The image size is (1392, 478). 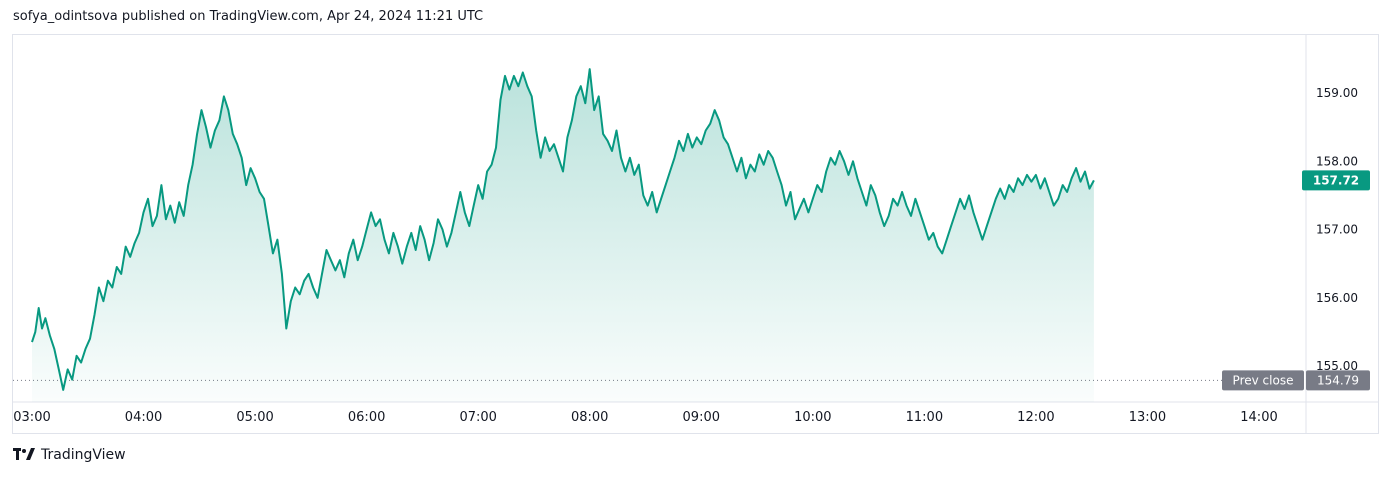 I want to click on prev-close-badge: Prev close 154.79, so click(x=1296, y=380).